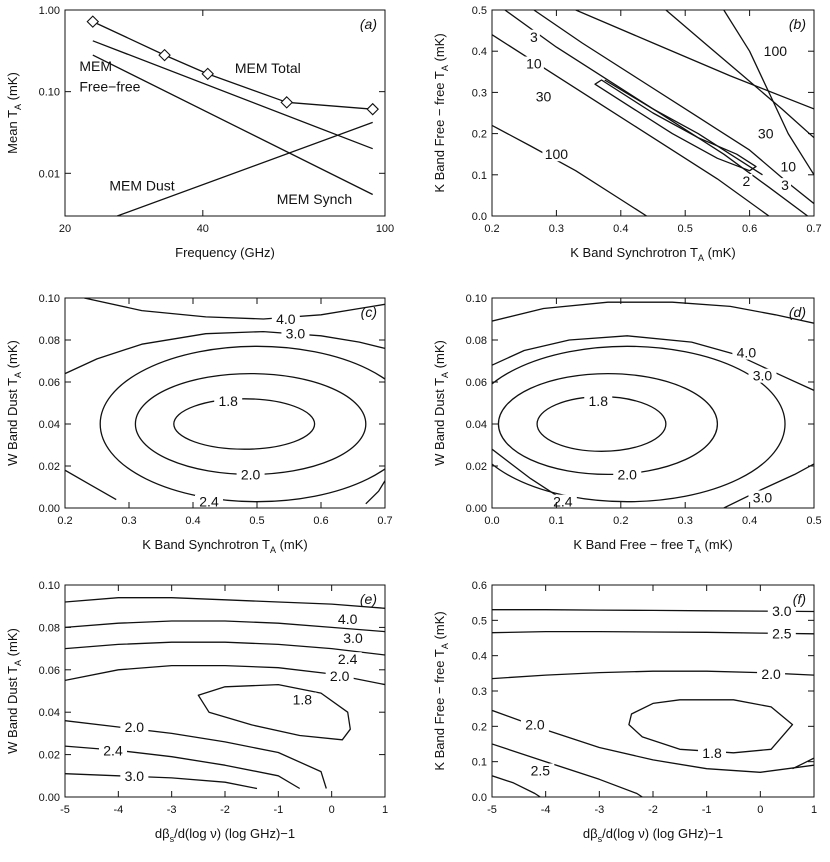 This screenshot has width=830, height=862. What do you see at coordinates (491, 521) in the screenshot?
I see `x-tick-label: 0.0` at bounding box center [491, 521].